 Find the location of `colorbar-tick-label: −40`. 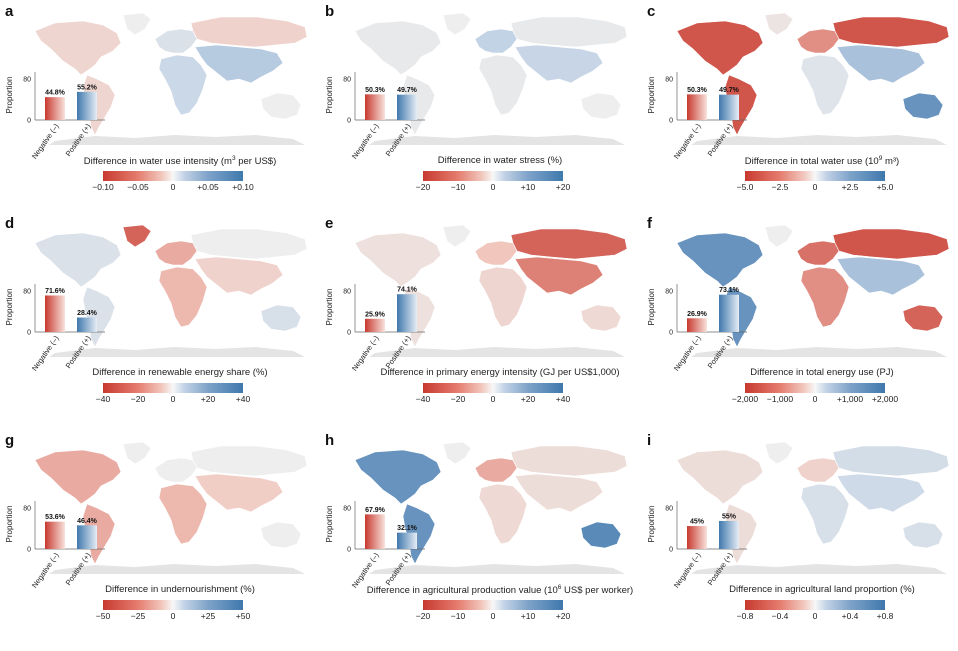

colorbar-tick-label: −40 is located at coordinates (423, 399).